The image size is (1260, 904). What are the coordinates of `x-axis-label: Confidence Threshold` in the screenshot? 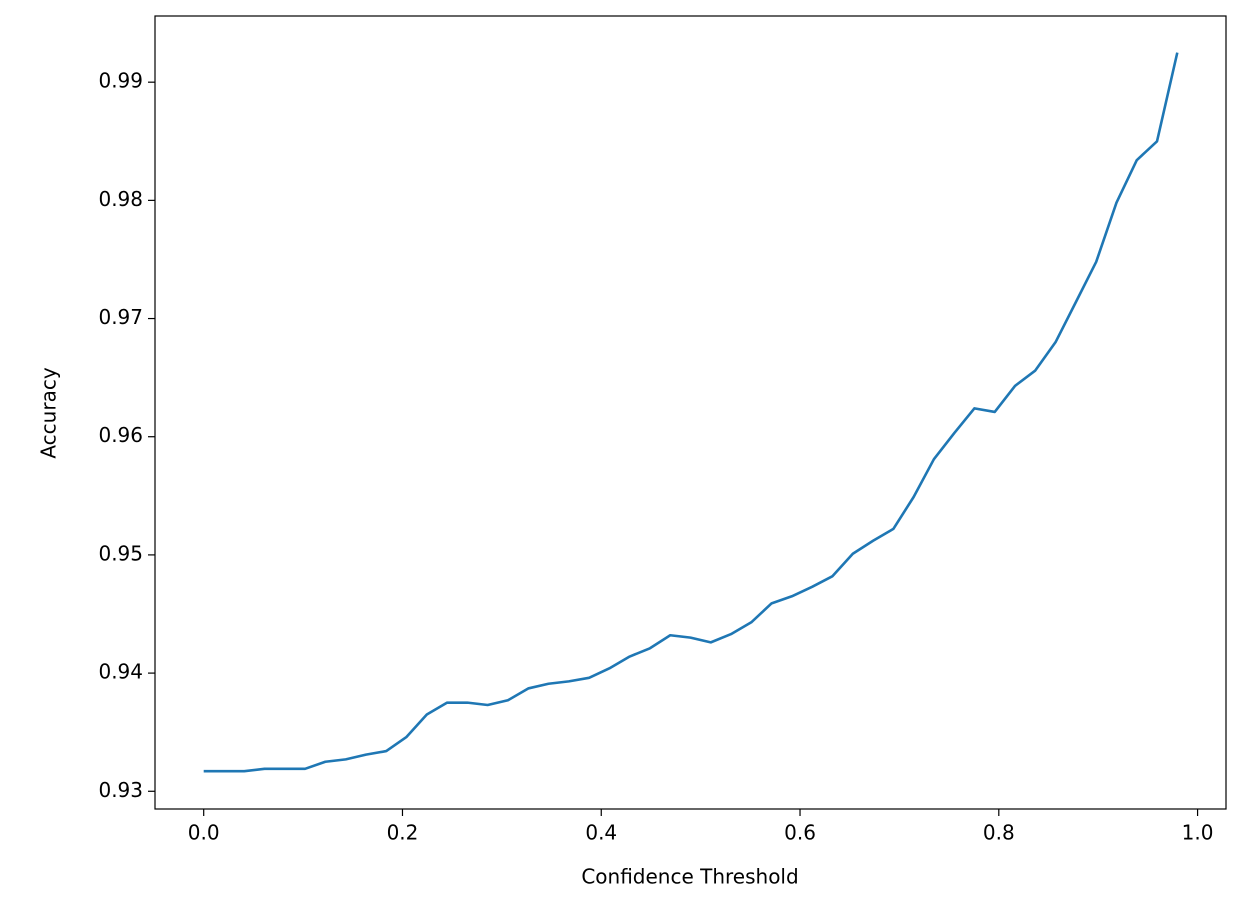 It's located at (689, 877).